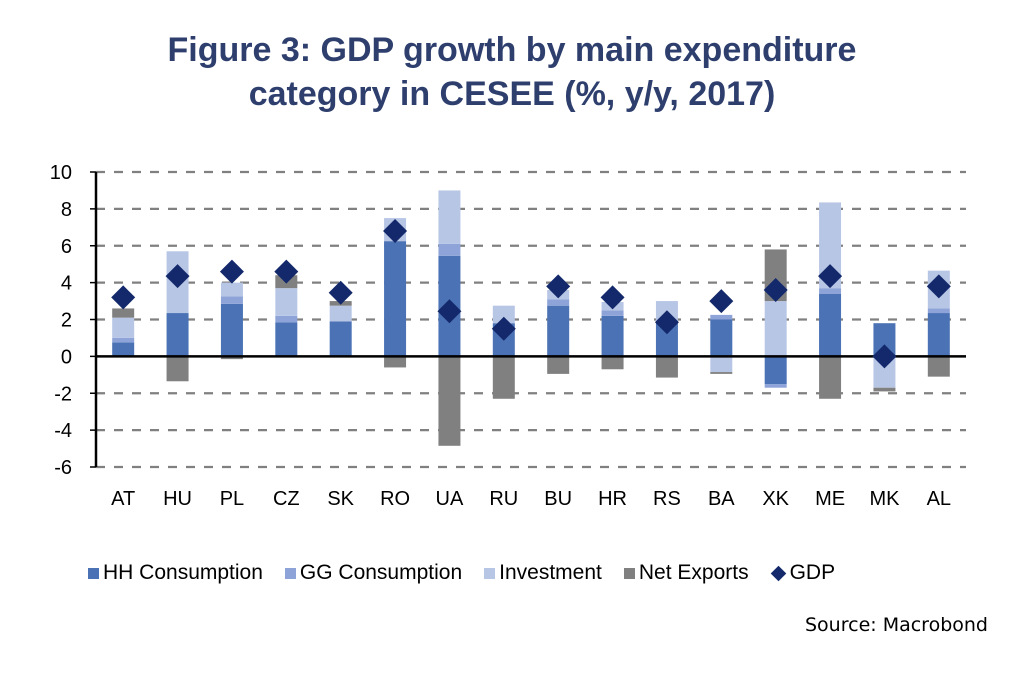 The width and height of the screenshot is (1024, 685). I want to click on gdp-marker-sk, so click(340, 292).